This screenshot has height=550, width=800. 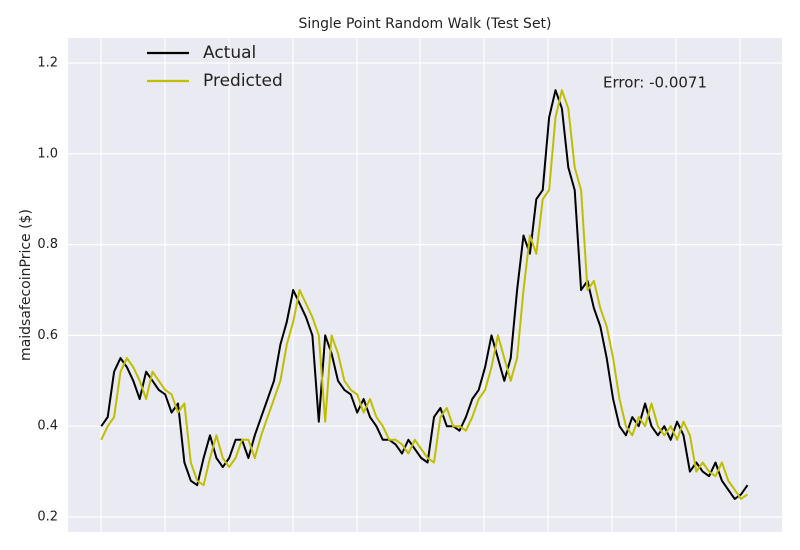 What do you see at coordinates (47, 62) in the screenshot?
I see `y-tick-label: 1.2` at bounding box center [47, 62].